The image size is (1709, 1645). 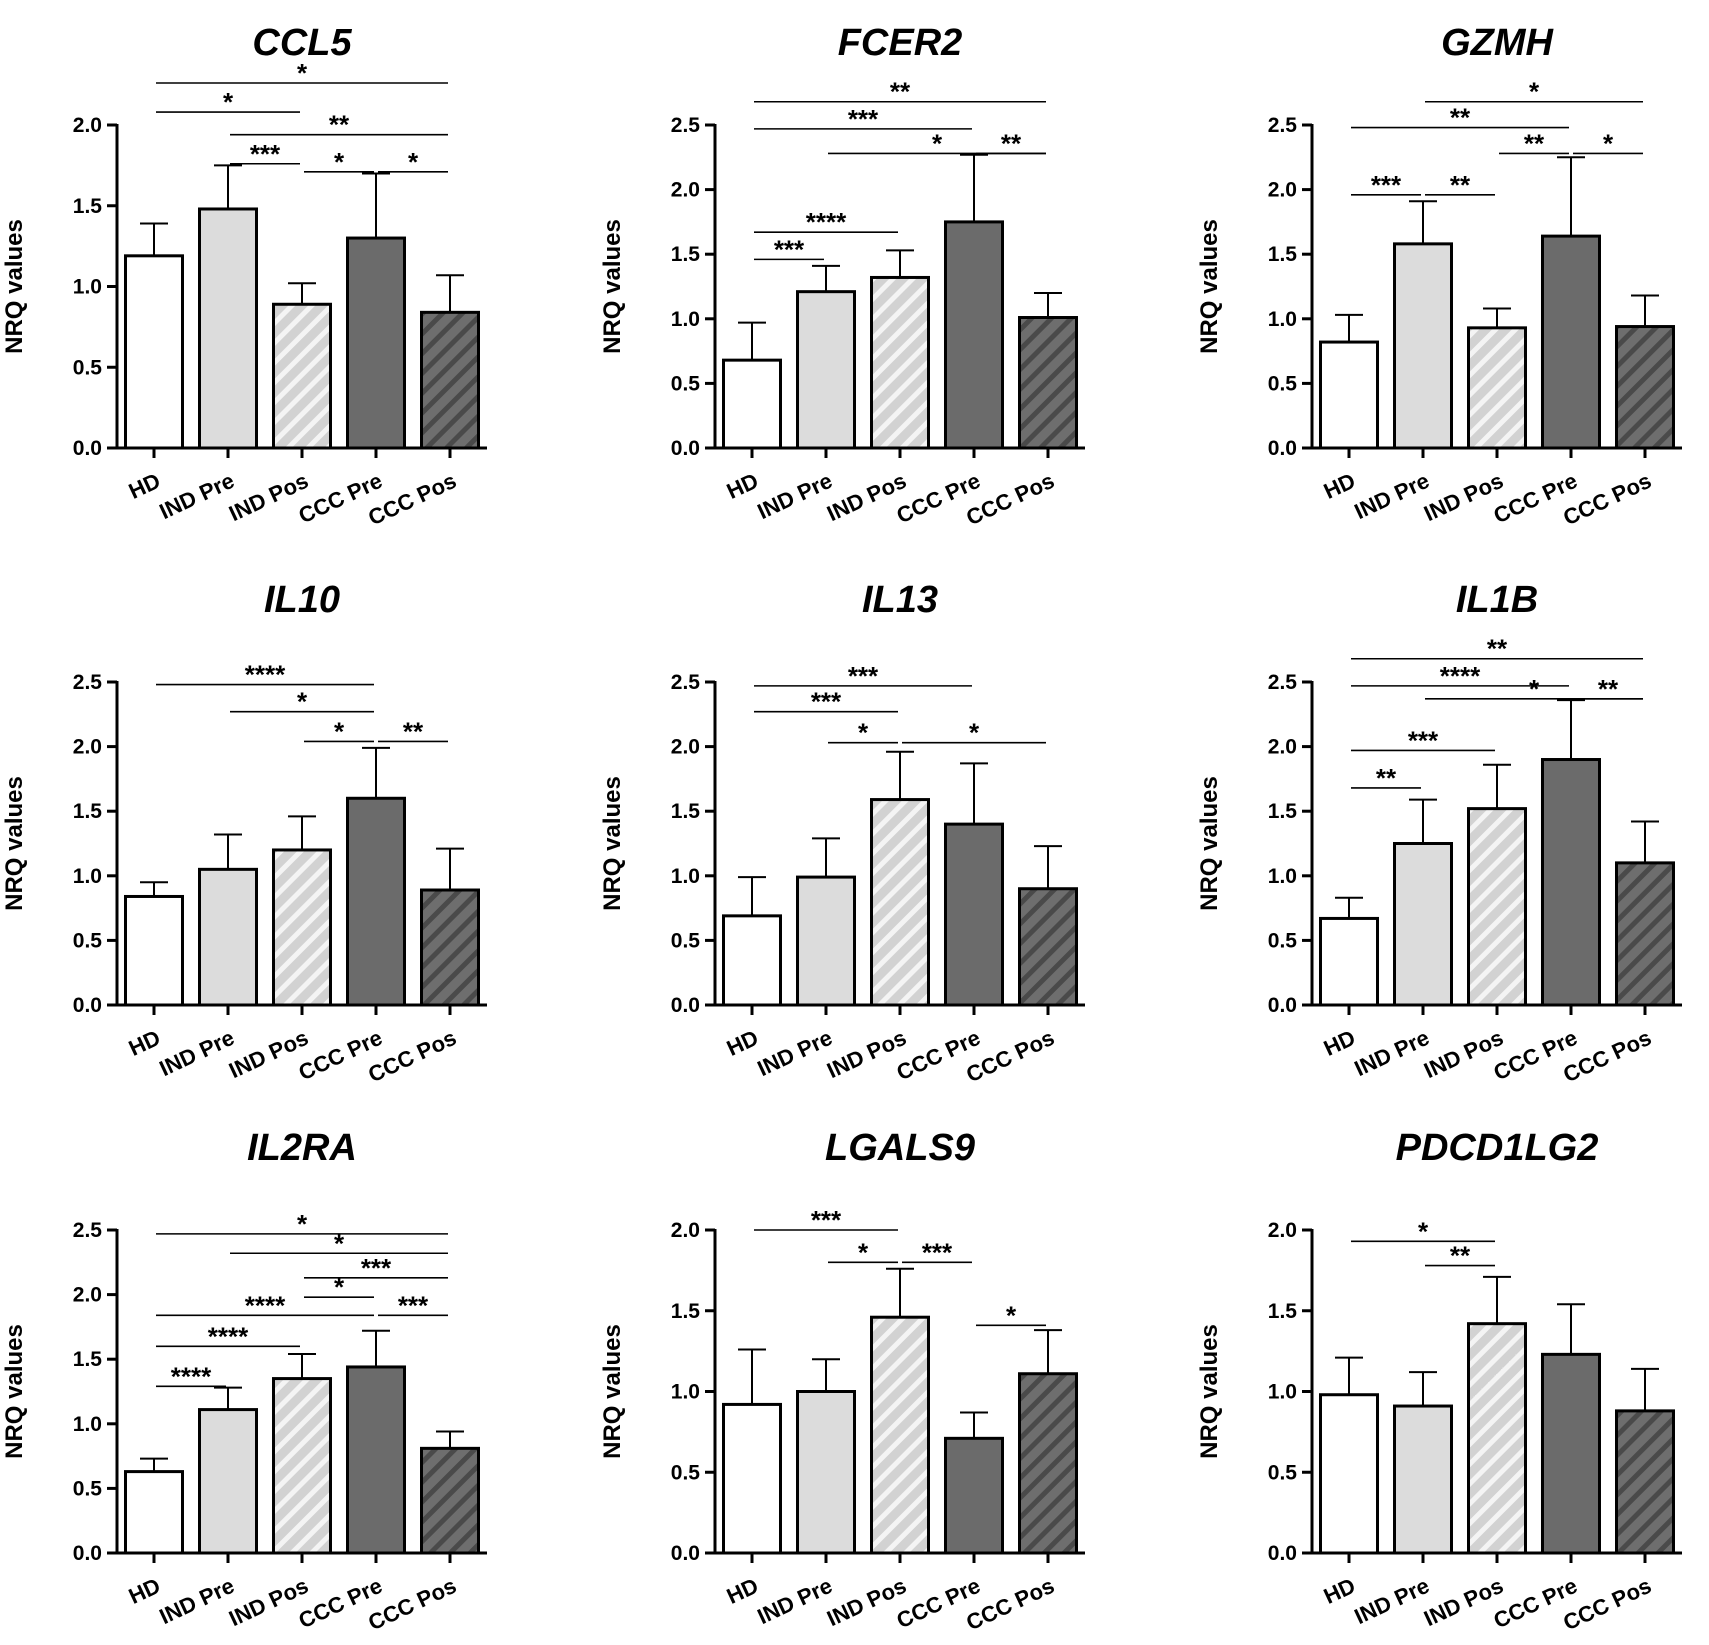 What do you see at coordinates (900, 600) in the screenshot?
I see `chart-title: IL13` at bounding box center [900, 600].